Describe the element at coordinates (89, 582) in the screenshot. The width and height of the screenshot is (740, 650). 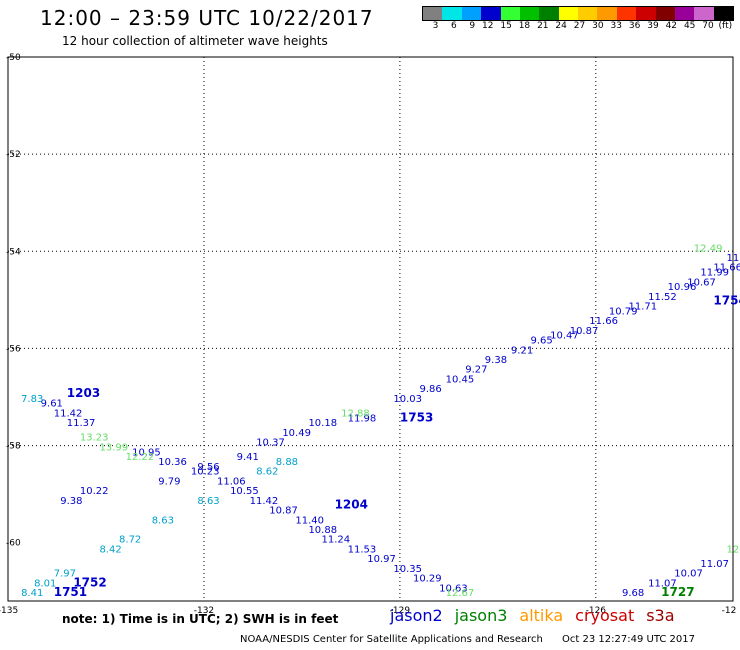
I see `pass-label-1752: 1752` at that location.